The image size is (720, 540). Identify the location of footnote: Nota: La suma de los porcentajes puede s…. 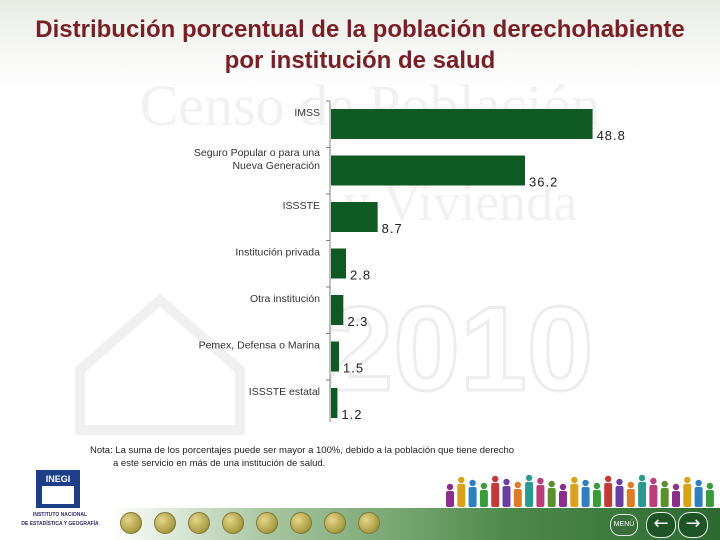
(350, 457).